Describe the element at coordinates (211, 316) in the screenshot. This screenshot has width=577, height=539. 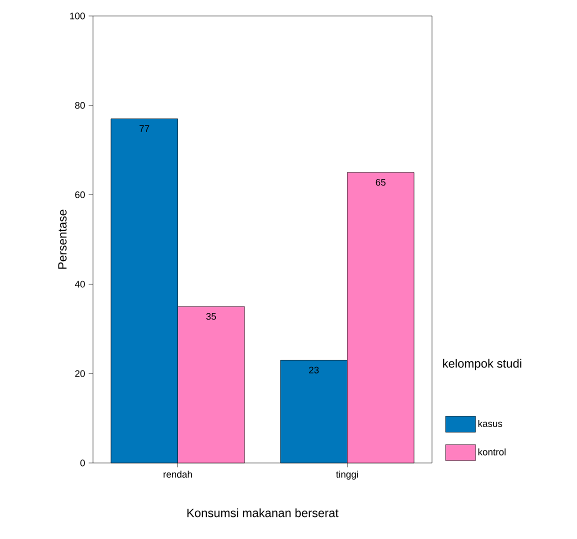
I see `data-label: 35` at that location.